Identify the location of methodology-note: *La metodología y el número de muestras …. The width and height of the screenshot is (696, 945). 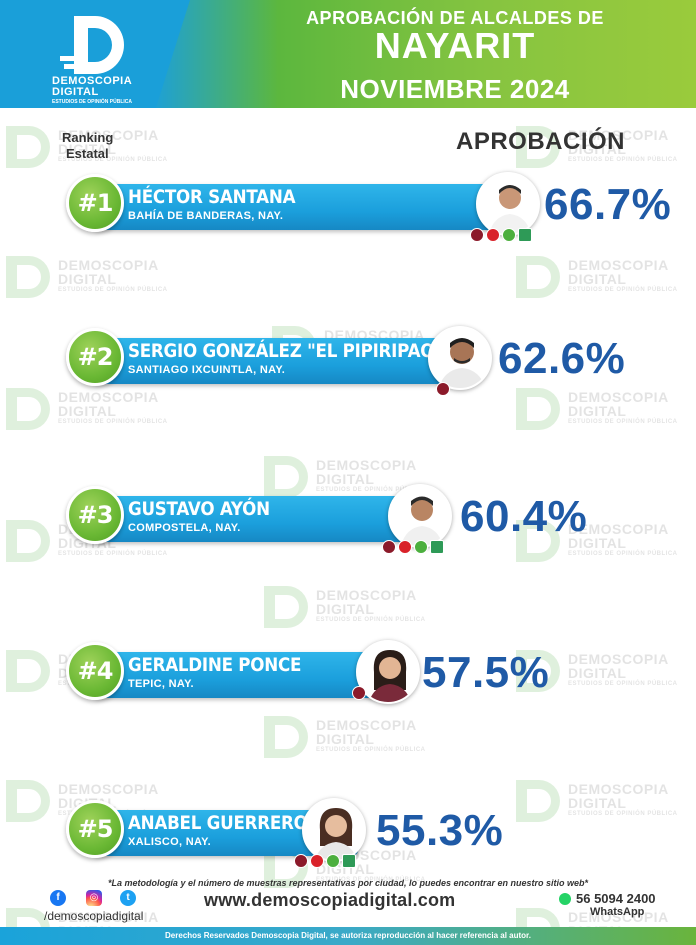
(348, 883).